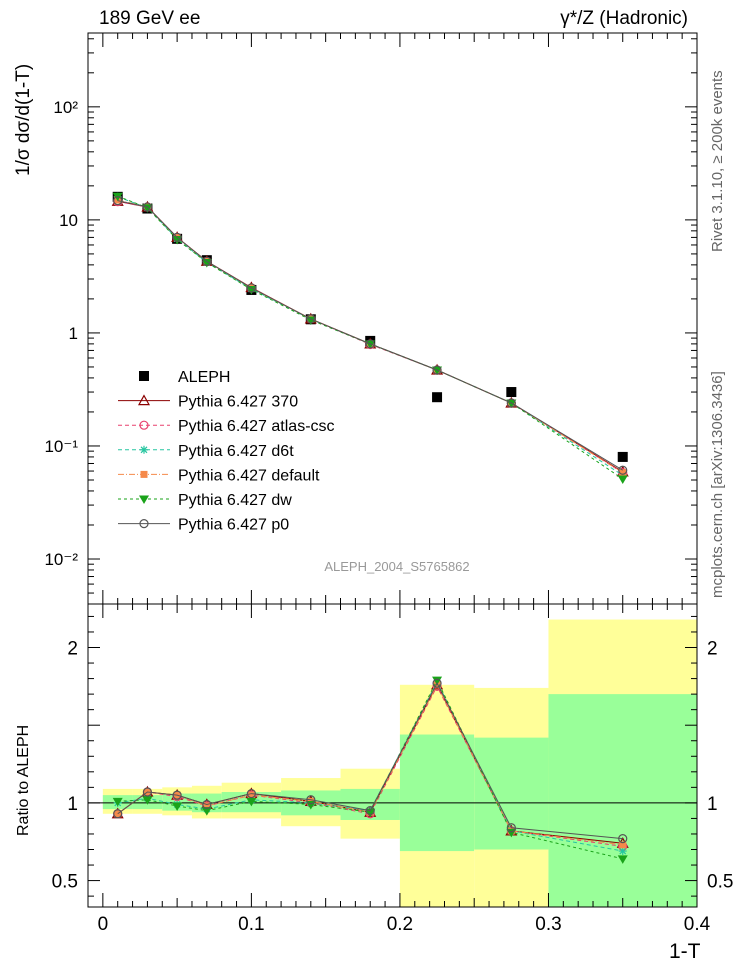 Image resolution: width=746 pixels, height=972 pixels. I want to click on legend-label-pythia-6-427-370: Pythia 6.427 370, so click(238, 402).